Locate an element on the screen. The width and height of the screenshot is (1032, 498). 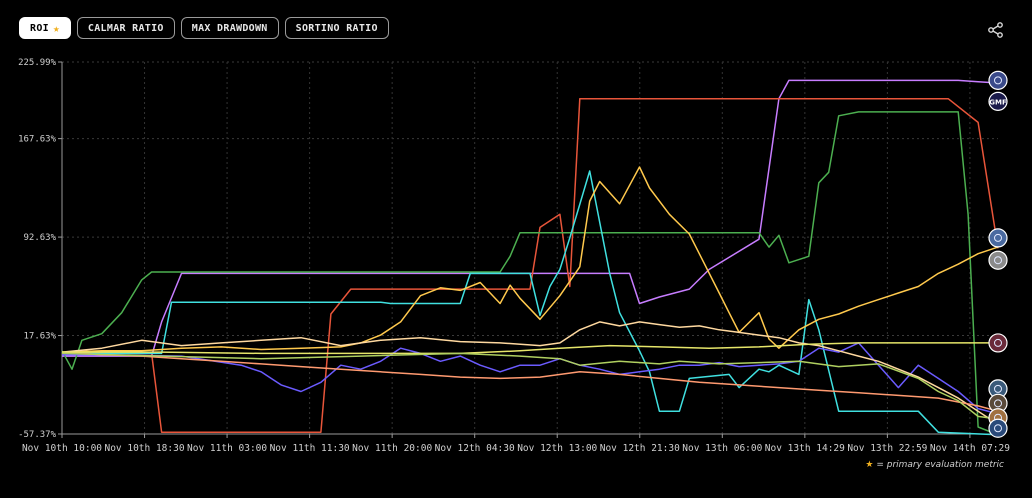
x-tick-label: Nov 12th 04:30 is located at coordinates (475, 448).